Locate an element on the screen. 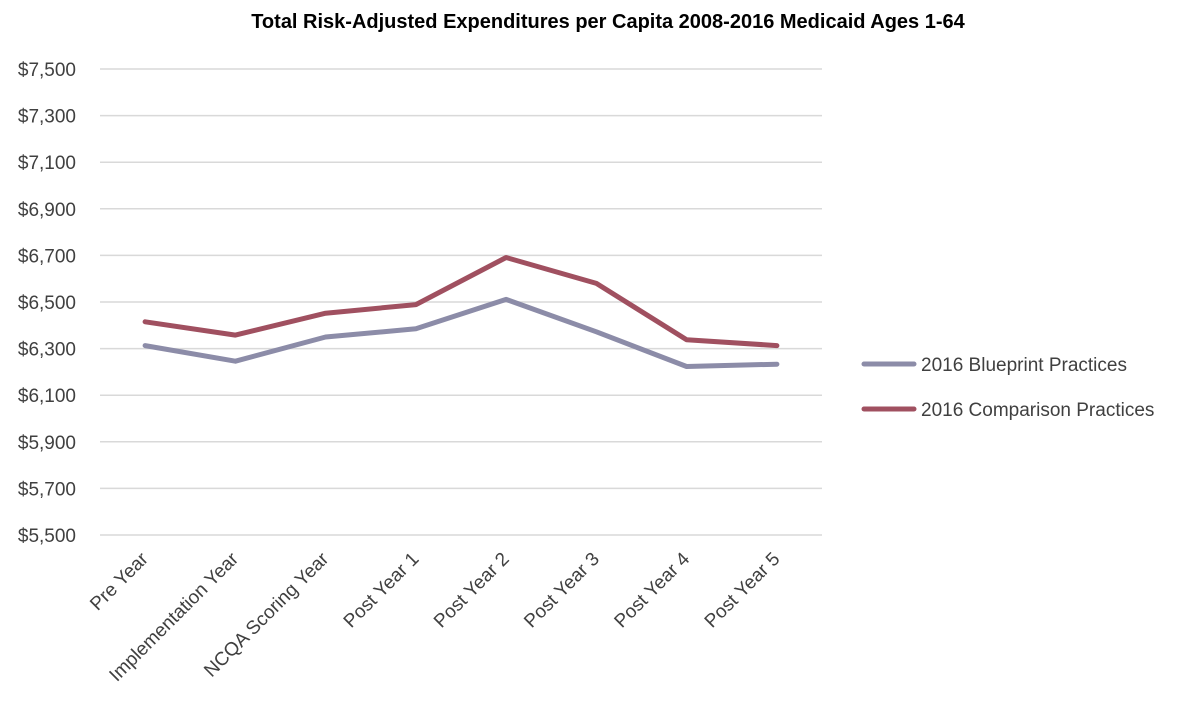  y-tick-label: $5,700 is located at coordinates (47, 489).